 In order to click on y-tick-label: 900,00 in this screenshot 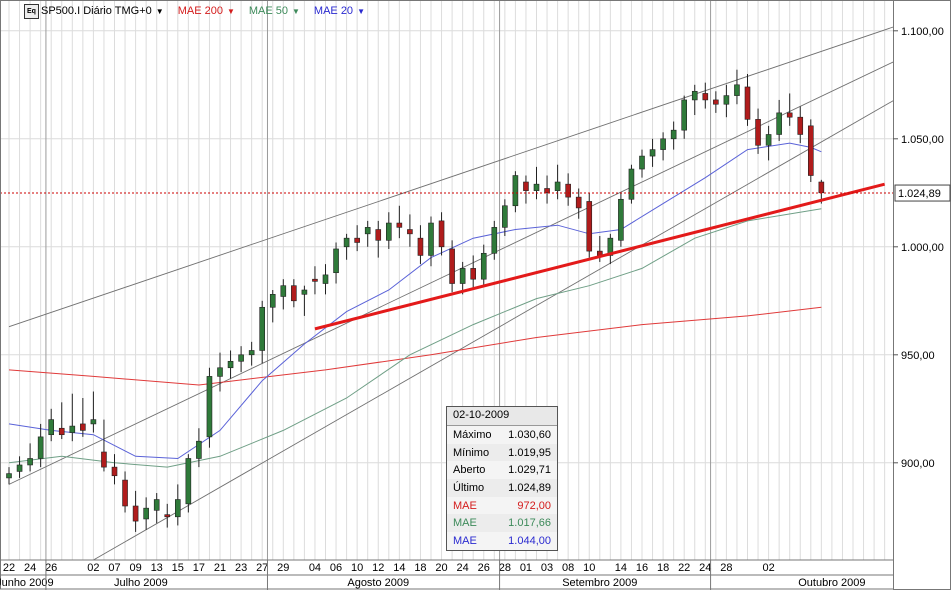, I will do `click(918, 464)`.